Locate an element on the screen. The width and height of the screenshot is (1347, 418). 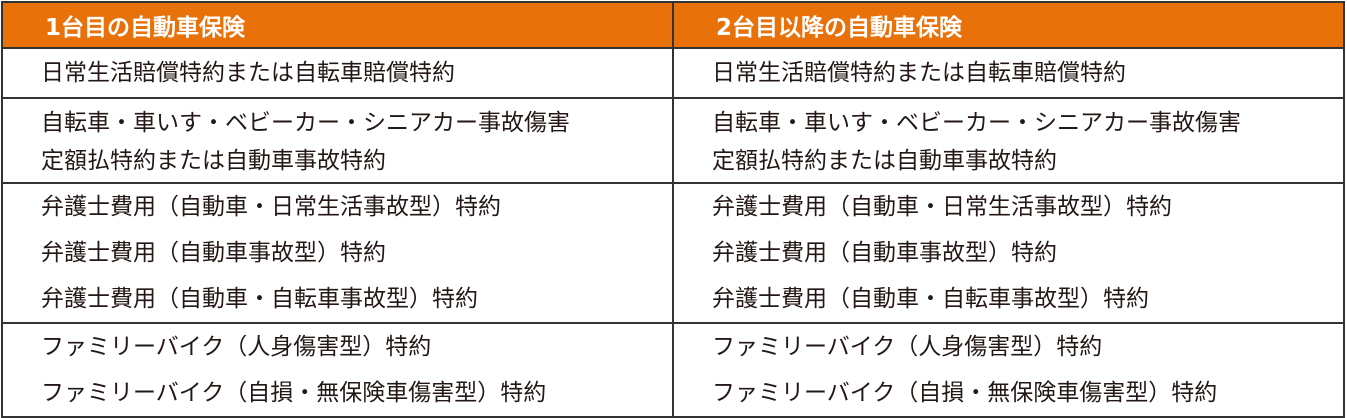
header-first-car: 1台目の自動車保険 is located at coordinates (337, 25).